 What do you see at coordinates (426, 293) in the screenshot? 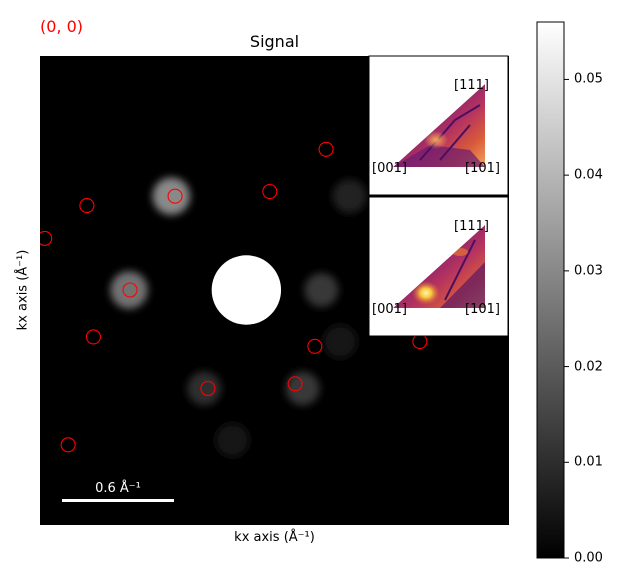
I see `ipf-2-hotspot` at bounding box center [426, 293].